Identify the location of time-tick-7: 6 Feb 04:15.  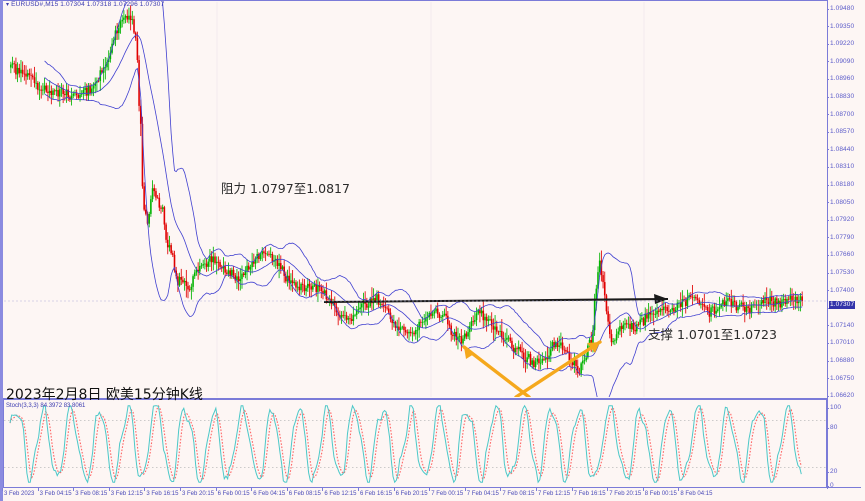
(268, 492).